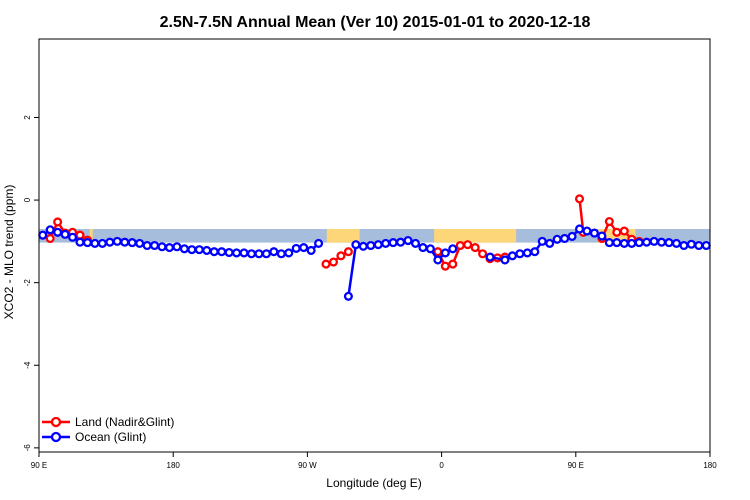 The height and width of the screenshot is (500, 750). I want to click on y-axis: 2 0 -2 -4 -6, so click(31, 283).